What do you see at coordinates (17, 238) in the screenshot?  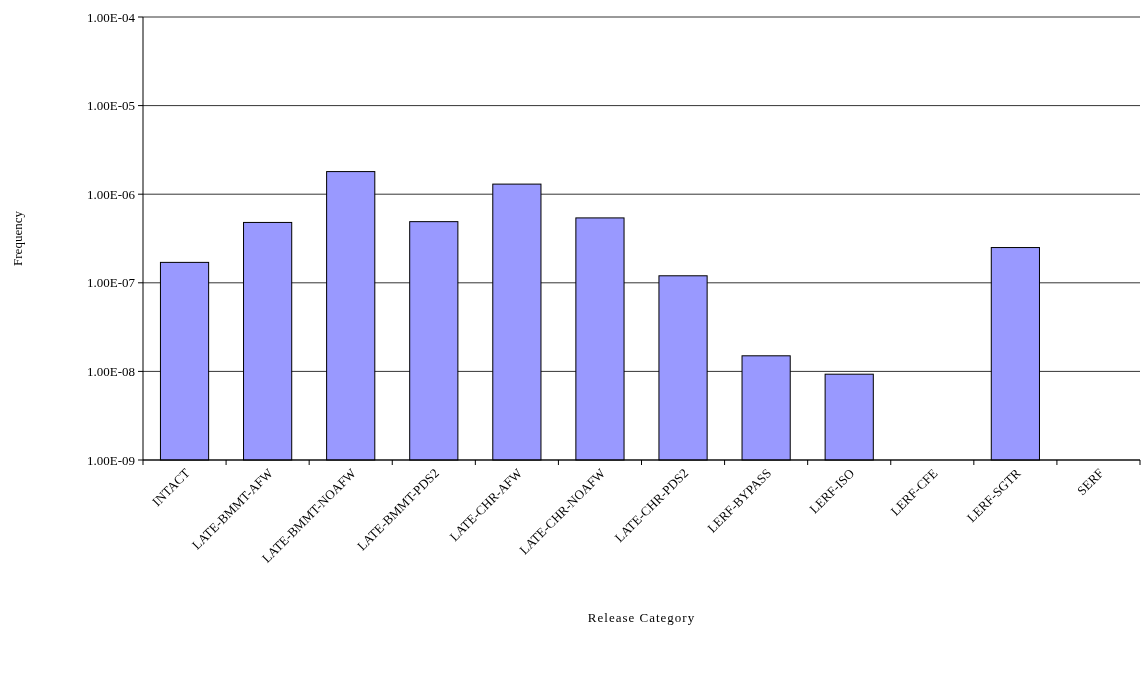 I see `y-axis-title: Frequency` at bounding box center [17, 238].